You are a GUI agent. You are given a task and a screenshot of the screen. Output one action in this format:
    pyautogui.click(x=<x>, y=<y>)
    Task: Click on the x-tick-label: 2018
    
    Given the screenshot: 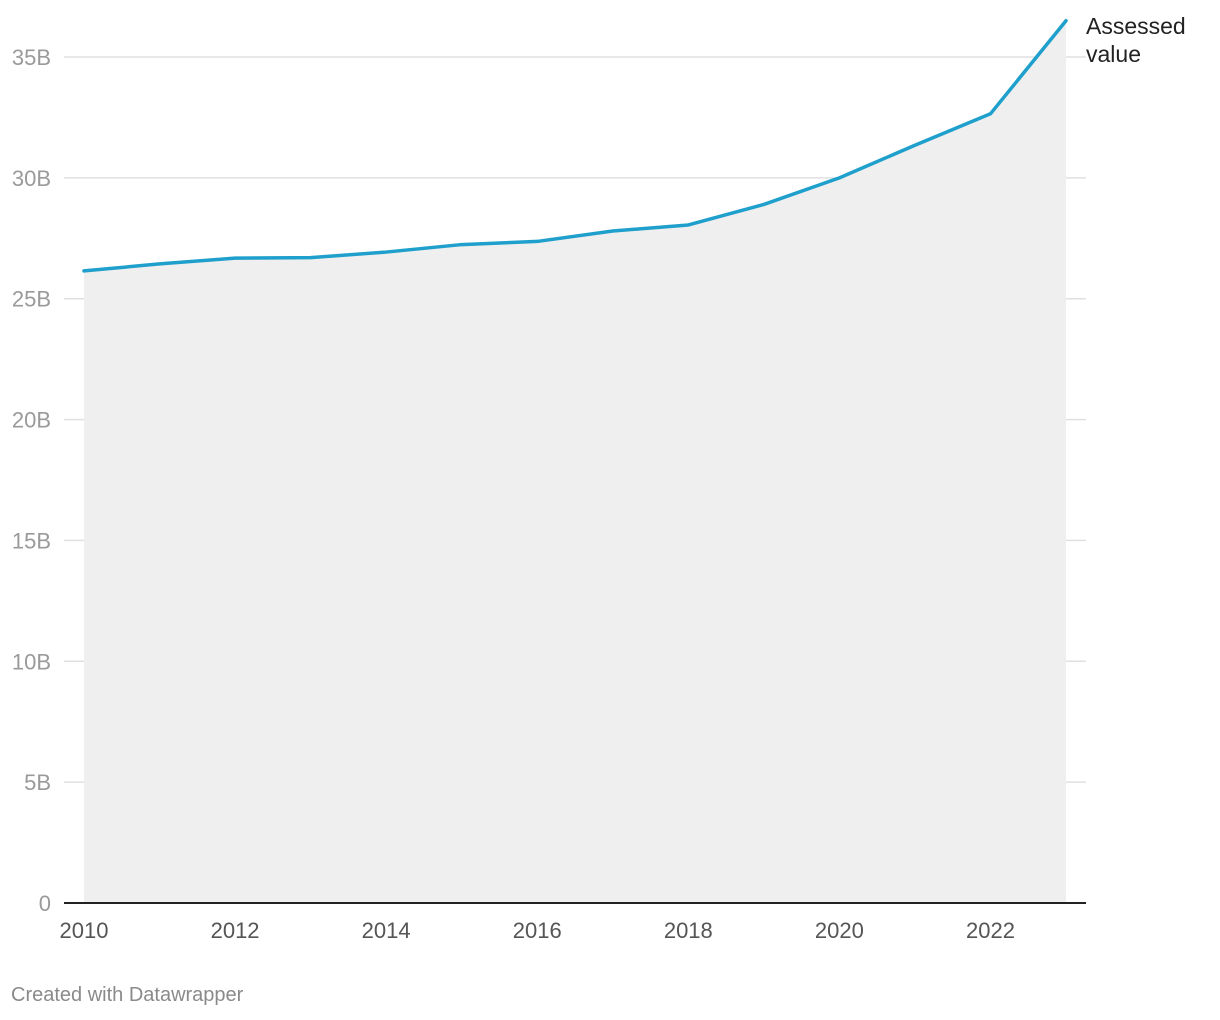 What is the action you would take?
    pyautogui.click(x=688, y=930)
    